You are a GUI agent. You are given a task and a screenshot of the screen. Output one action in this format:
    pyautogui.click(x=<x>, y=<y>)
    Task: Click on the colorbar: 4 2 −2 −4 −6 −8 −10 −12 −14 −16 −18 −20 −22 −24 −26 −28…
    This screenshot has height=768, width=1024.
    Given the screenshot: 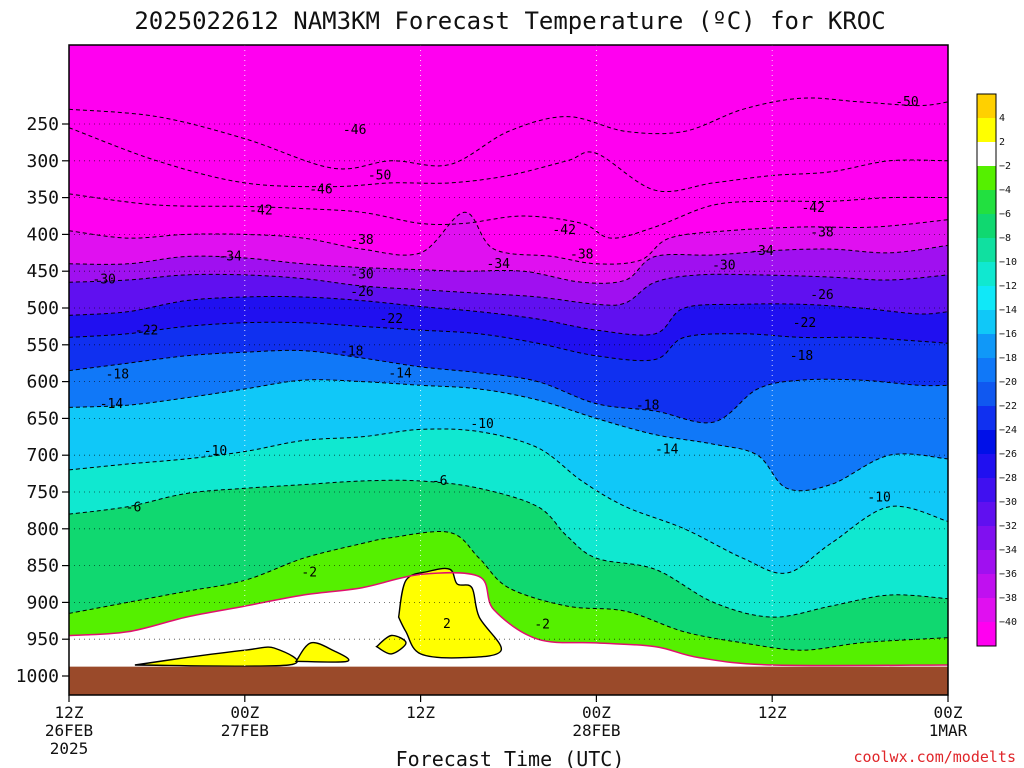 What is the action you would take?
    pyautogui.click(x=996, y=370)
    